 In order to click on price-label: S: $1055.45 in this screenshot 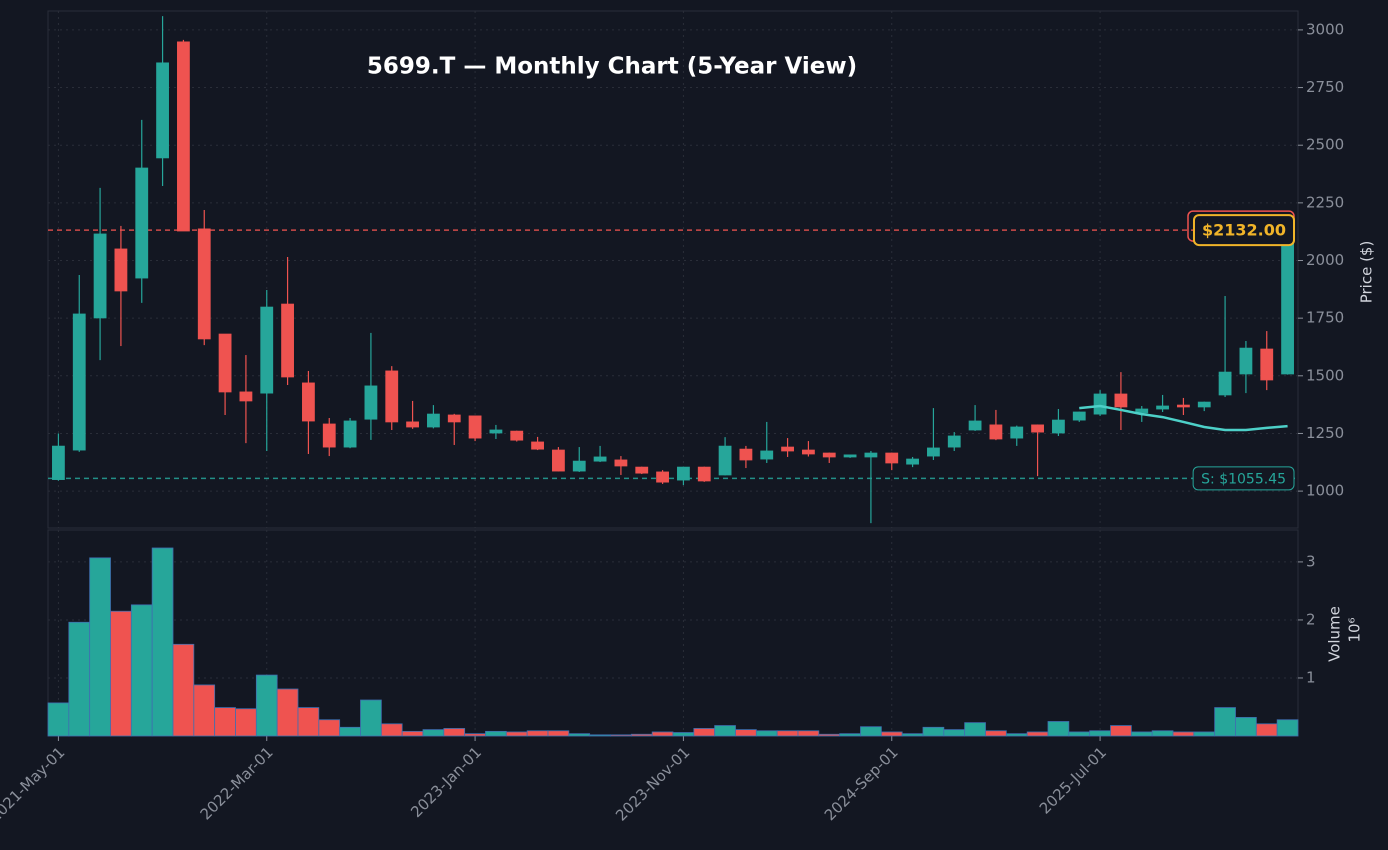, I will do `click(1243, 479)`.